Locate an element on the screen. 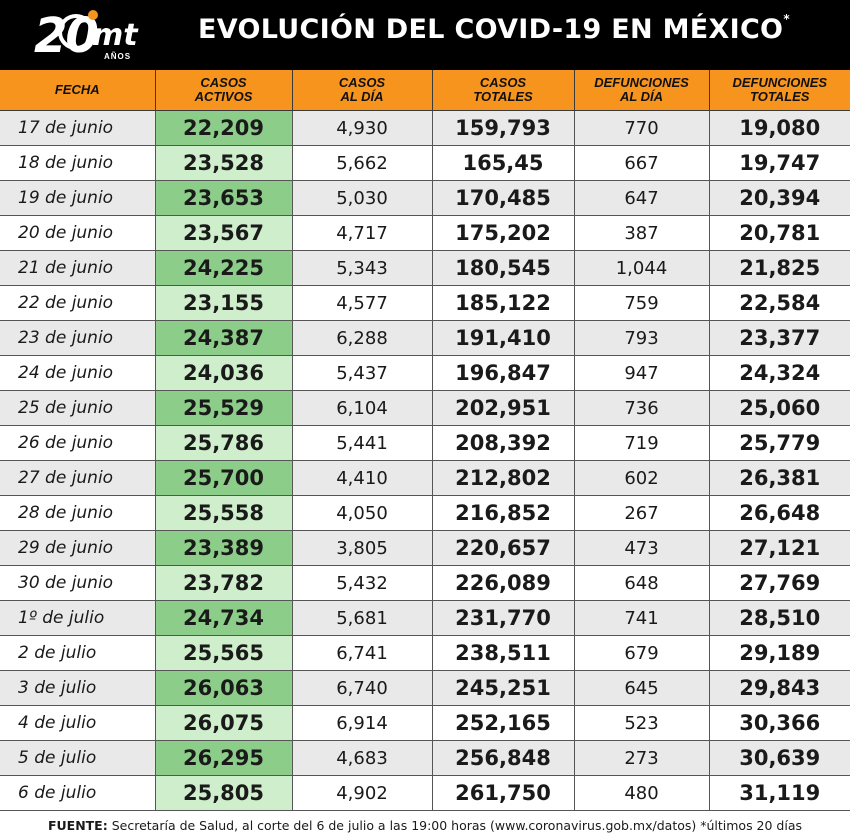  column-header-fecha: FECHA is located at coordinates (78, 90).